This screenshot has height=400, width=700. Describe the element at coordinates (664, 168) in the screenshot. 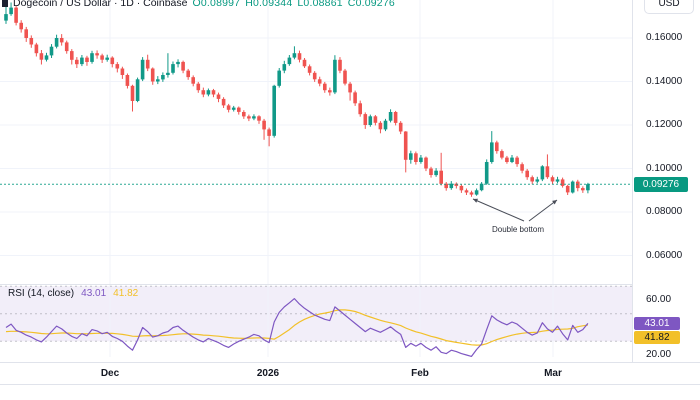

I see `price-tick-label: 0.10000` at that location.